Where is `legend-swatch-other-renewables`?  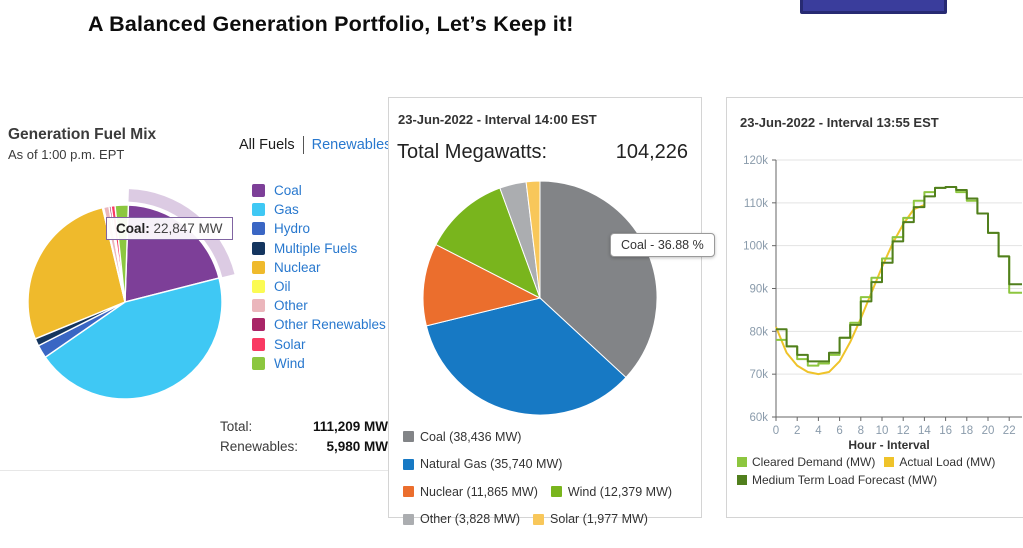
legend-swatch-other-renewables is located at coordinates (258, 325).